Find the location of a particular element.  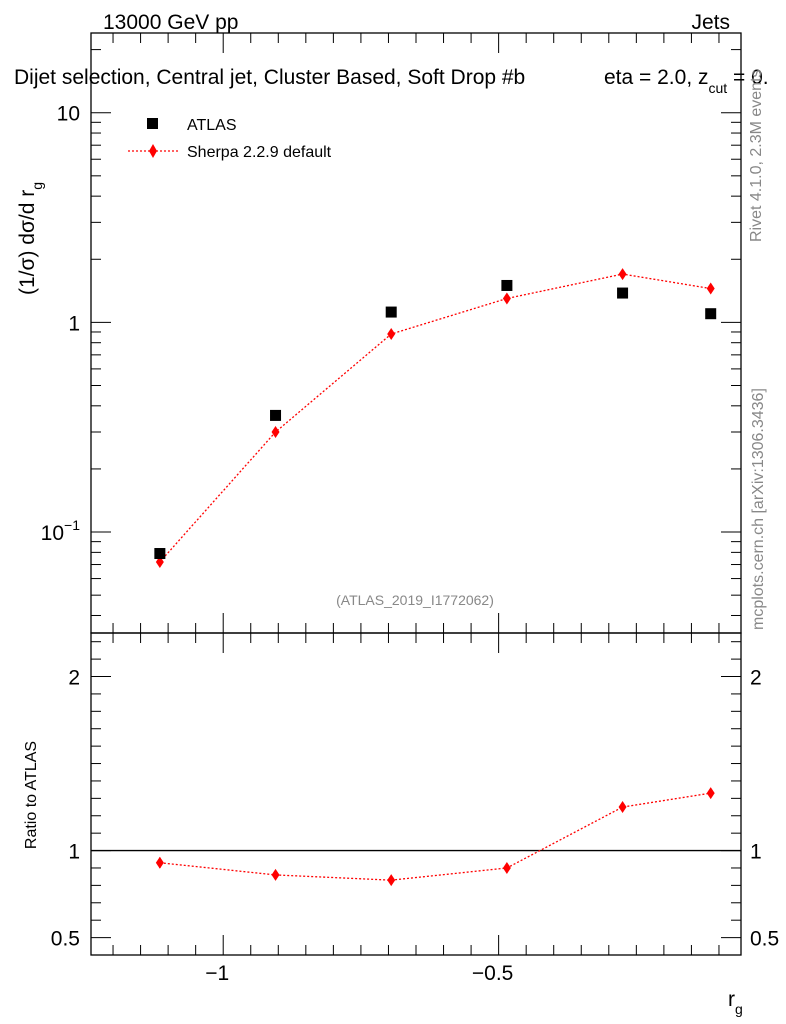

main-y-axis-label-sub: g is located at coordinates (37, 186).